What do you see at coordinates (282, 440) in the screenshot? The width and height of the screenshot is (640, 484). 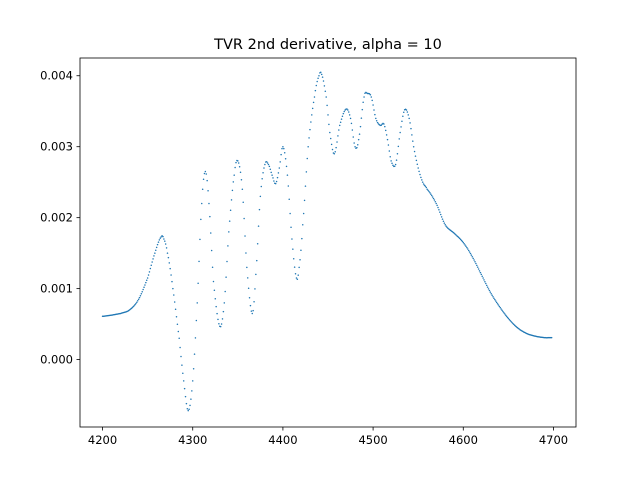 I see `x-tick-label: 4400` at bounding box center [282, 440].